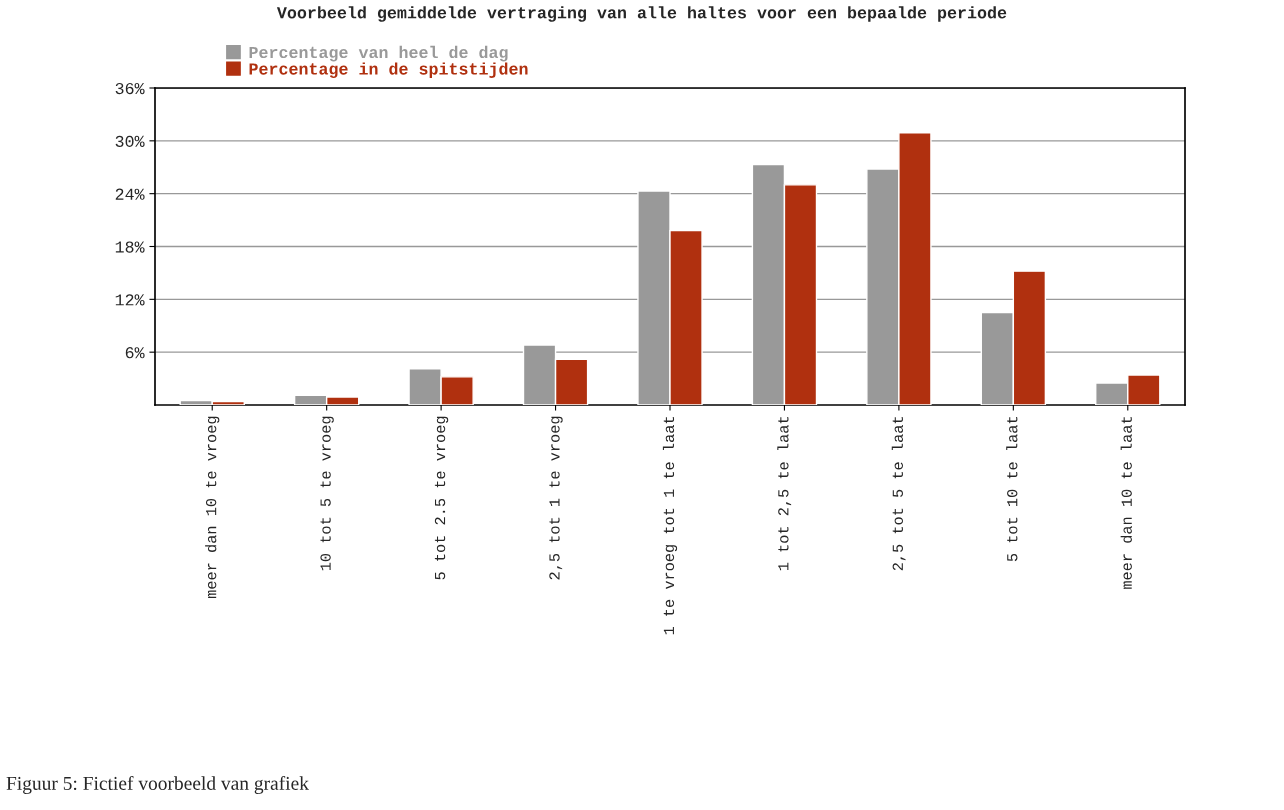 The width and height of the screenshot is (1284, 810). Describe the element at coordinates (212, 507) in the screenshot. I see `x-tick-label: meer dan 10 te vroeg` at that location.